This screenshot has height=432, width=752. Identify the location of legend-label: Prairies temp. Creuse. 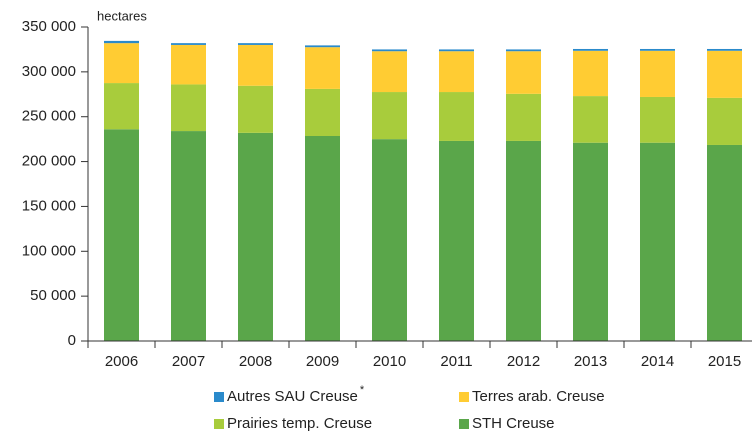
(299, 423).